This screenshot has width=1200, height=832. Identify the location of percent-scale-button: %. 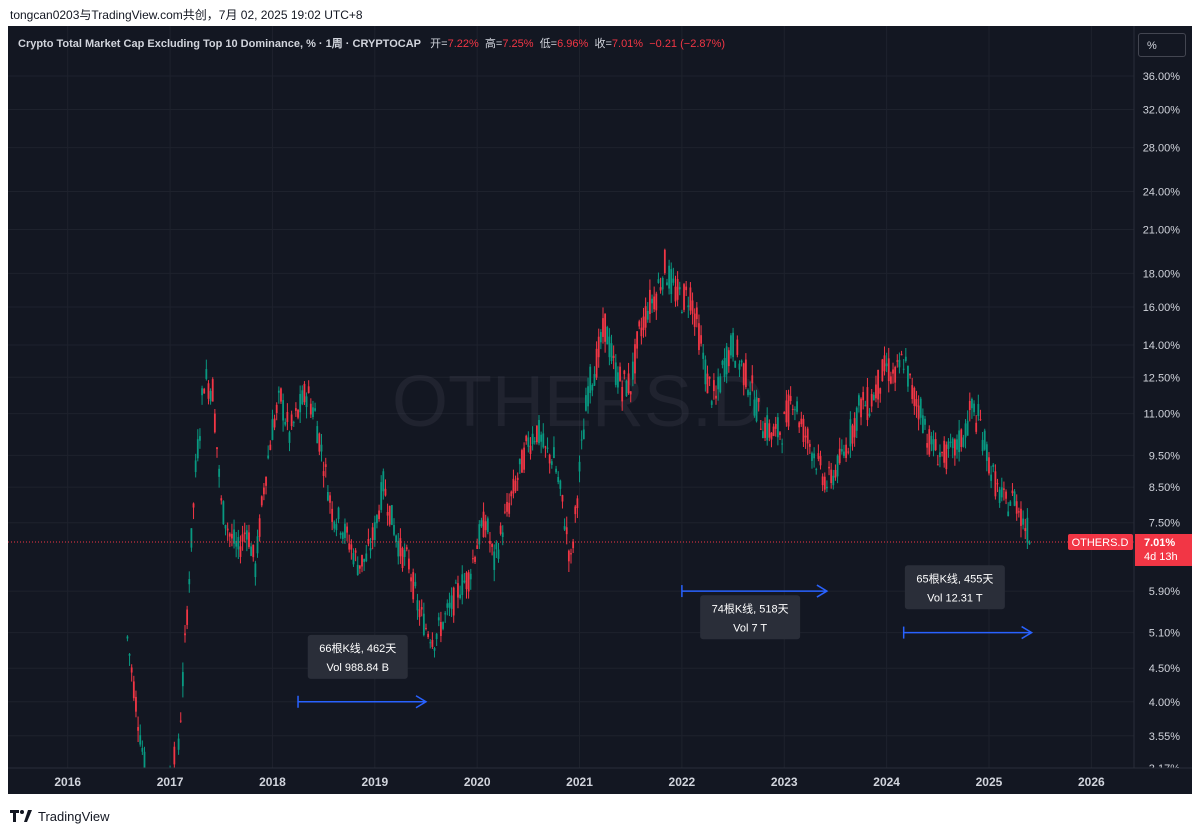
(1162, 45).